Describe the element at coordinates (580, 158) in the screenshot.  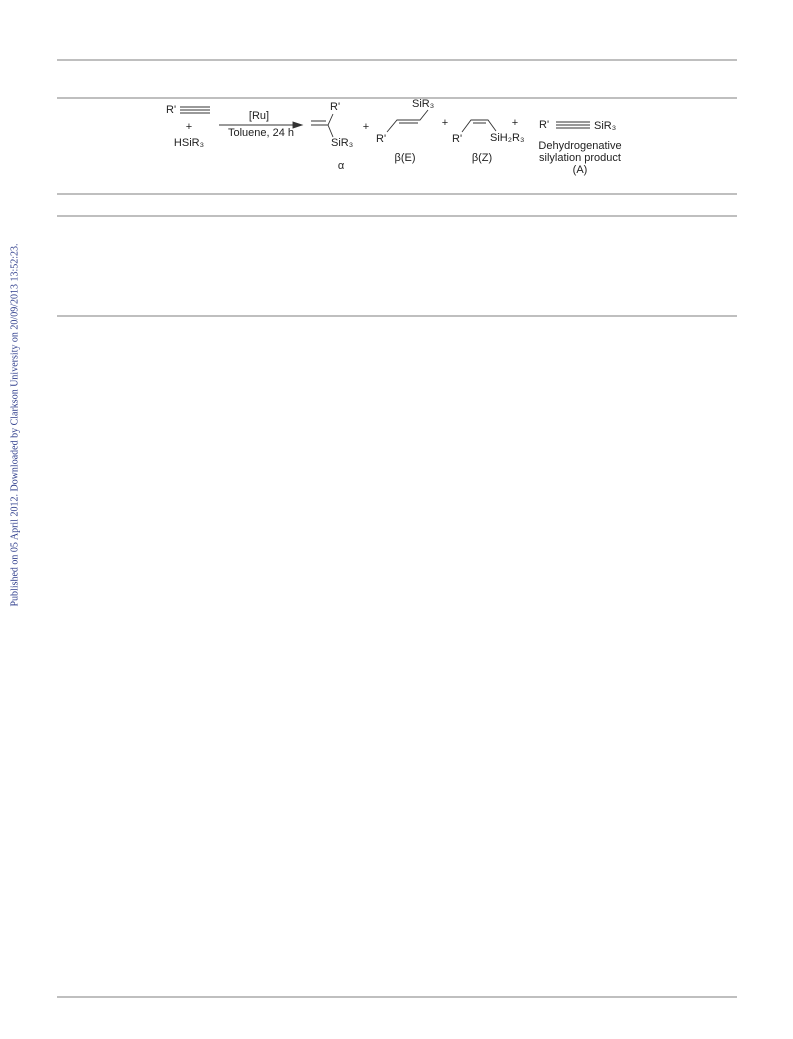
I see `product-name: silylation product` at that location.